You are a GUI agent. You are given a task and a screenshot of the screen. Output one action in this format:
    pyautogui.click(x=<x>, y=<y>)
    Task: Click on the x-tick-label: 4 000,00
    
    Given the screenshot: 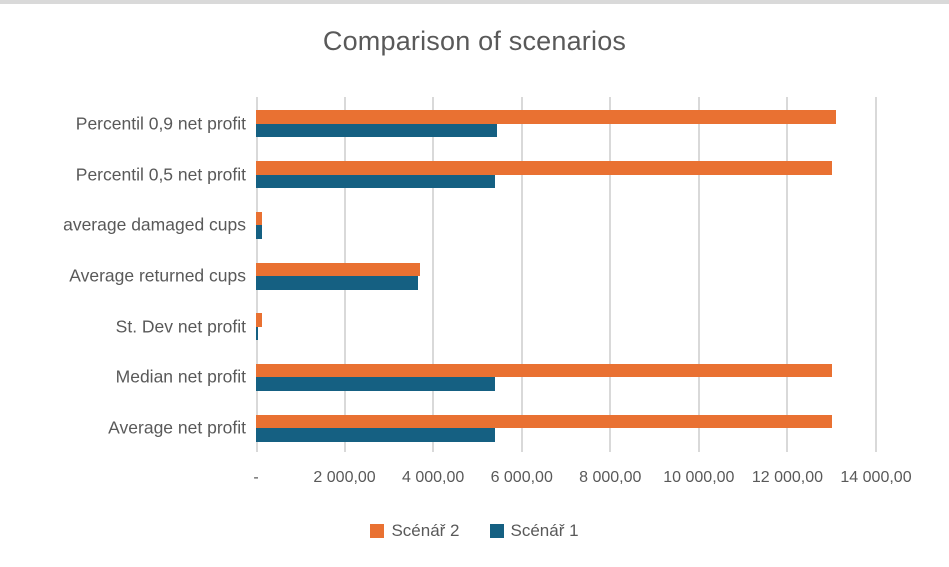 What is the action you would take?
    pyautogui.click(x=433, y=477)
    